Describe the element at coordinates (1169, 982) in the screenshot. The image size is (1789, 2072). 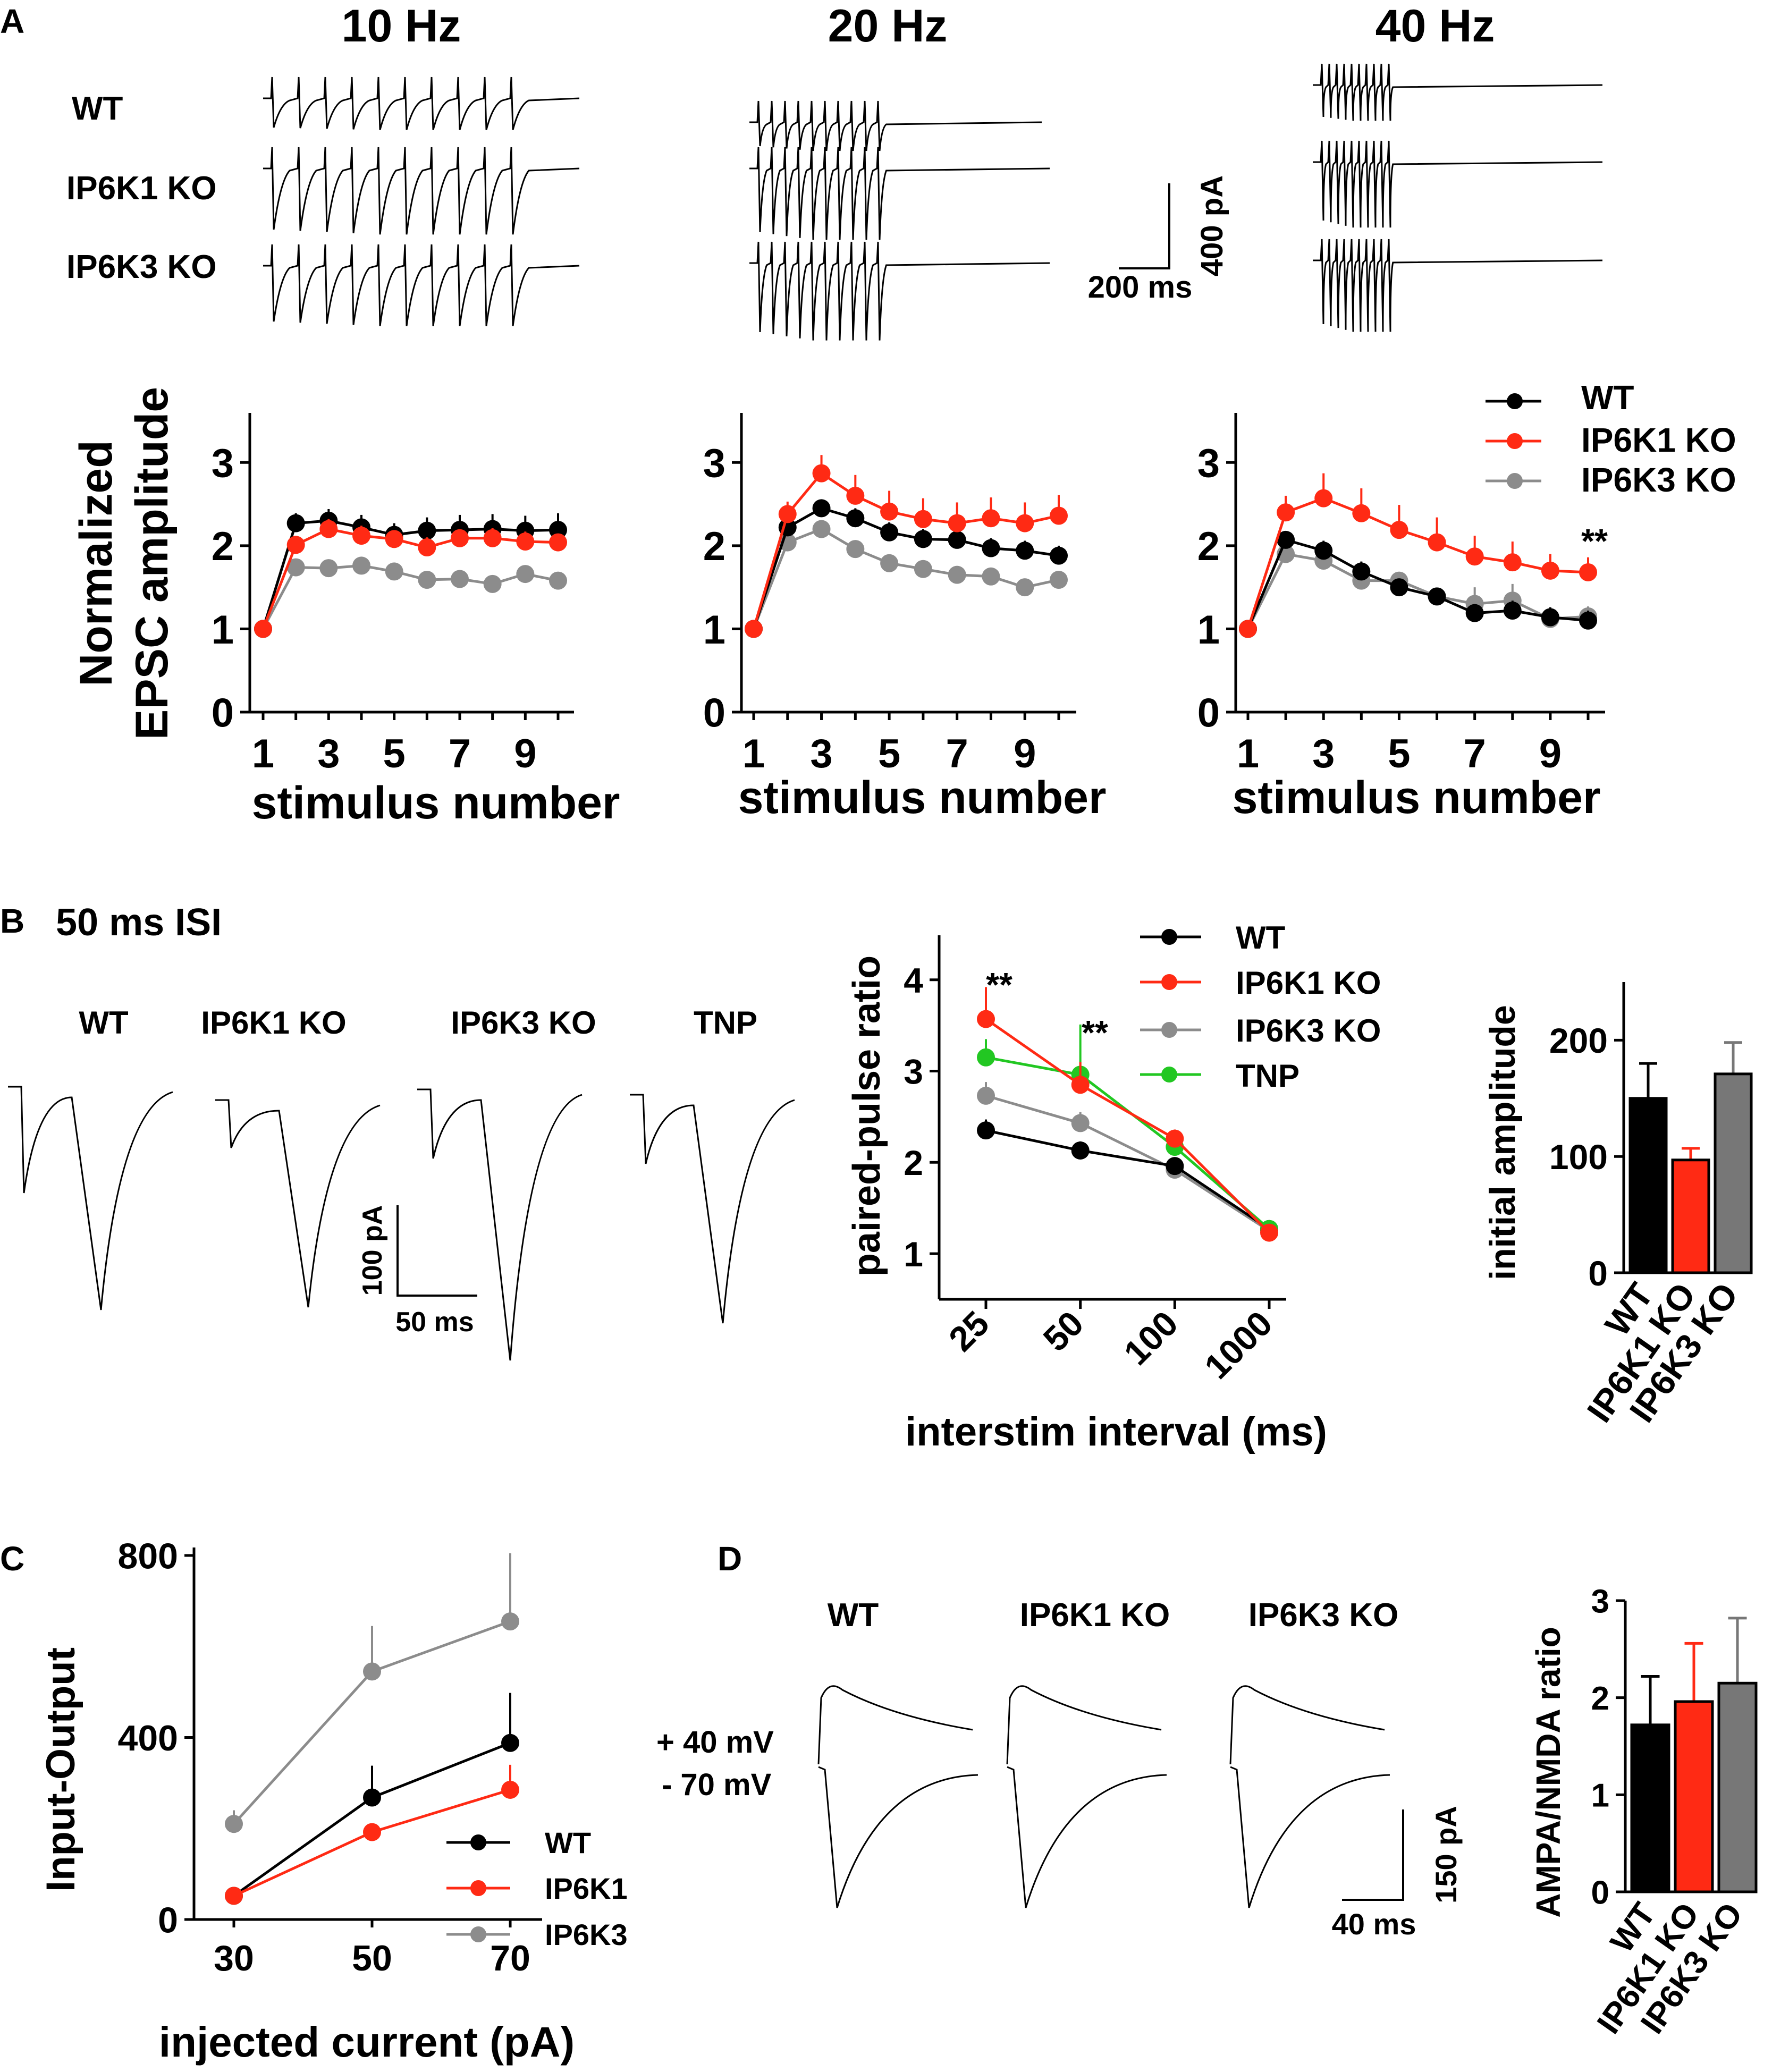
I see `legend-b-marker-ip6k1` at that location.